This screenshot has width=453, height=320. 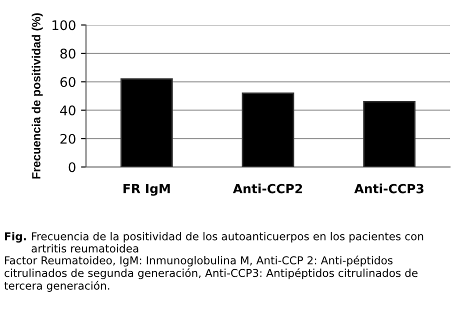 What do you see at coordinates (211, 274) in the screenshot?
I see `text: Factor Reumatoideo, IgM: Inmunoglobulina M, Anti-CCP 2: Anti-péptidos citrulinados de segunda generación, Anti-CCP3: Antipéptidos citrulinados de tercera generación.` at bounding box center [211, 274].